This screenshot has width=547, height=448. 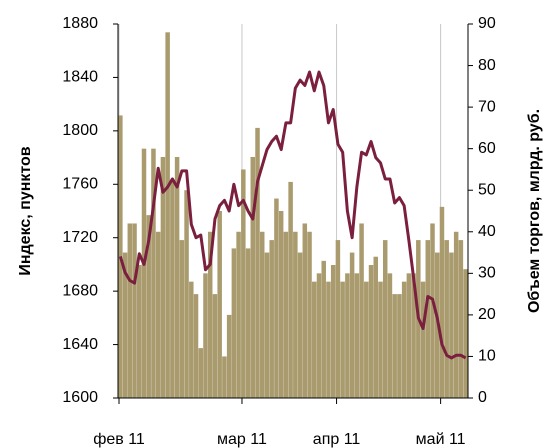 I want to click on x-tick-label: фев 11, so click(x=119, y=439).